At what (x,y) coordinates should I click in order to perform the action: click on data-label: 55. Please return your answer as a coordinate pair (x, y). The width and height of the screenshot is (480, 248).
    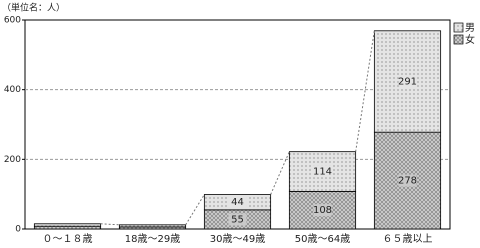
    Looking at the image, I should click on (237, 219).